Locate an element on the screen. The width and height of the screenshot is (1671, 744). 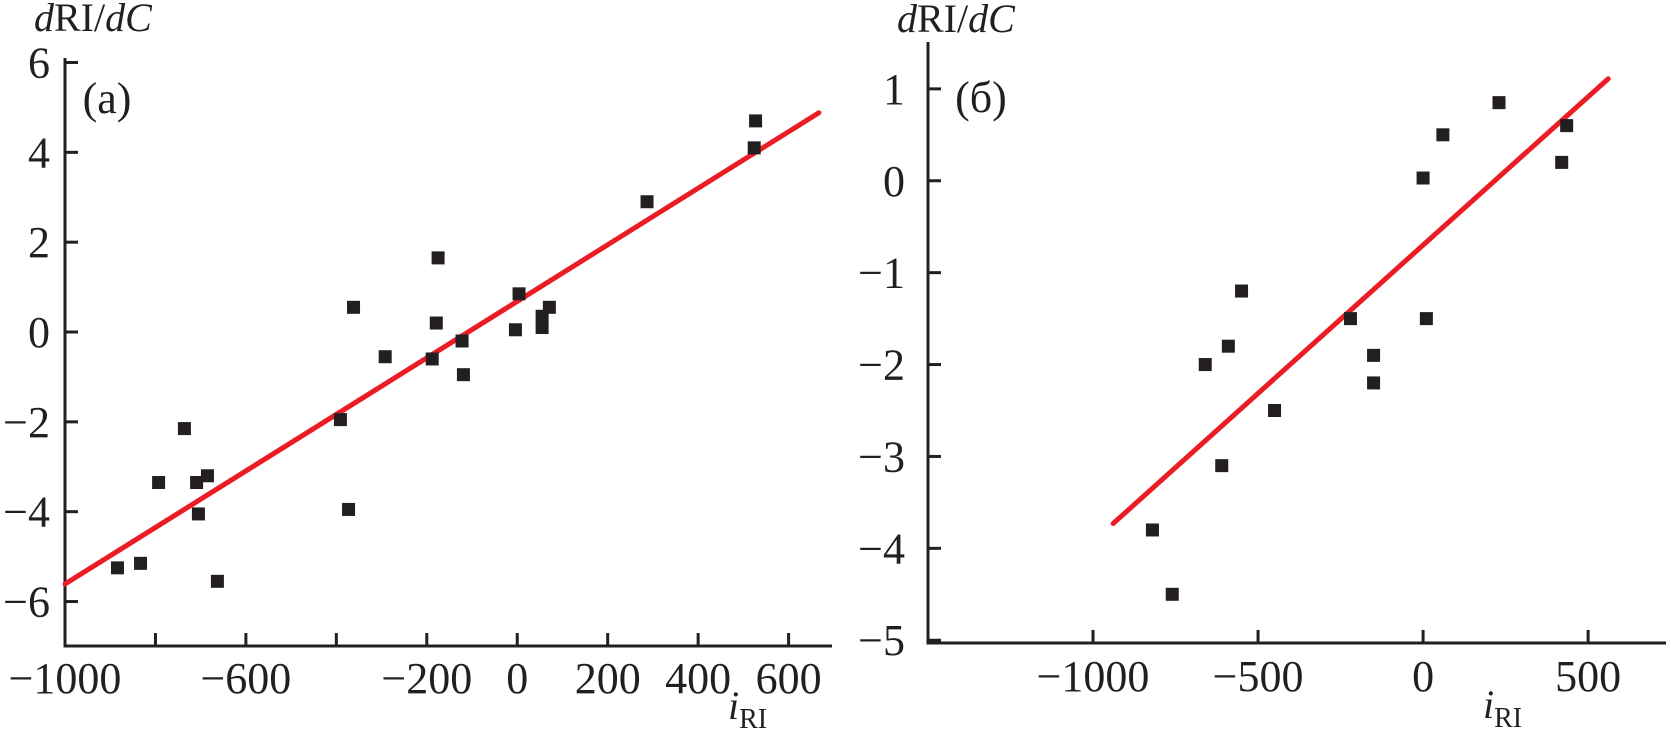
x-tick-label: −200 is located at coordinates (426, 678).